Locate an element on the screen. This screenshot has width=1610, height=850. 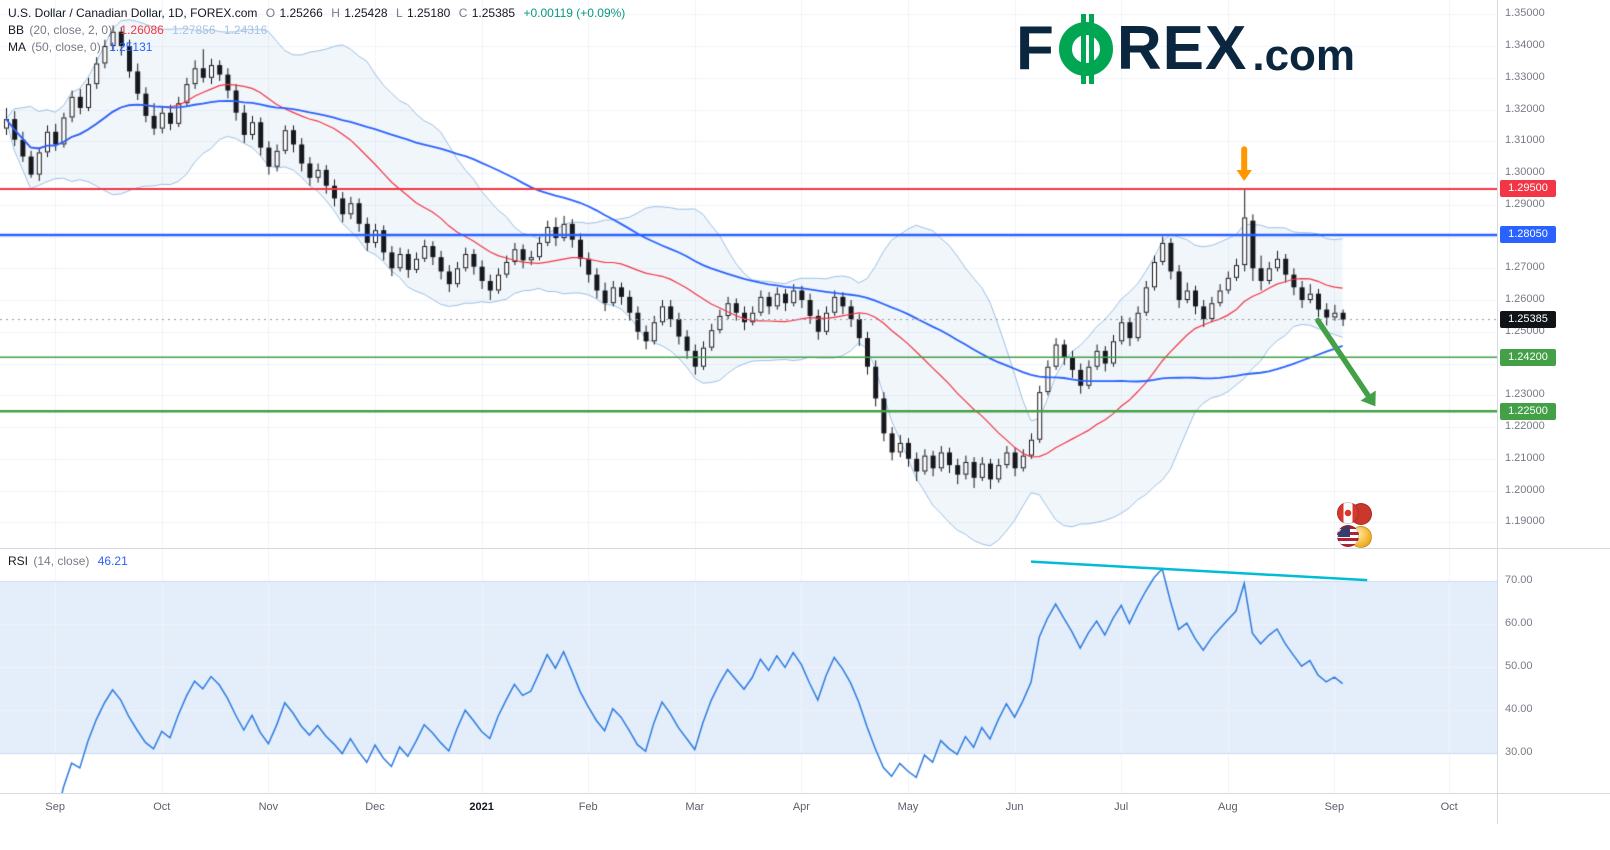
forex-logo-suffix: .com is located at coordinates (1304, 55).